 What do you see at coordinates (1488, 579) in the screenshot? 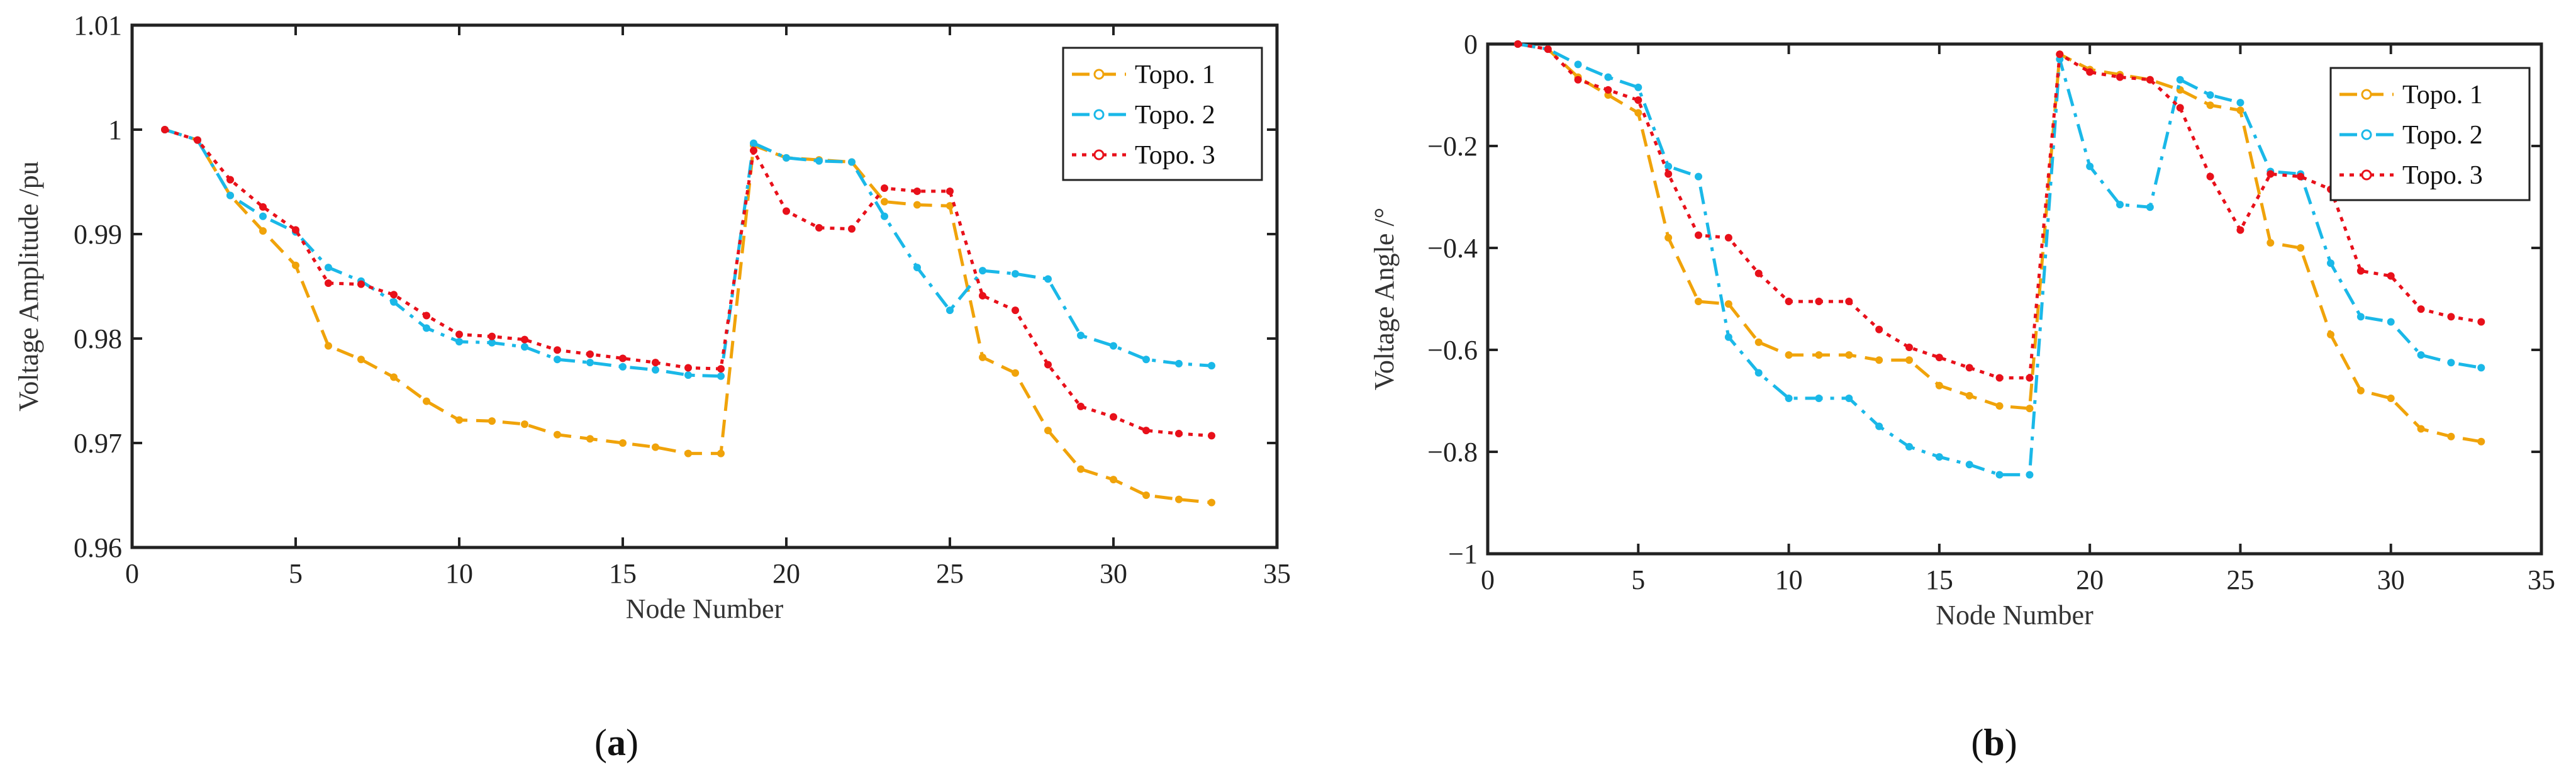
I see `x-tick-label: 0` at bounding box center [1488, 579].